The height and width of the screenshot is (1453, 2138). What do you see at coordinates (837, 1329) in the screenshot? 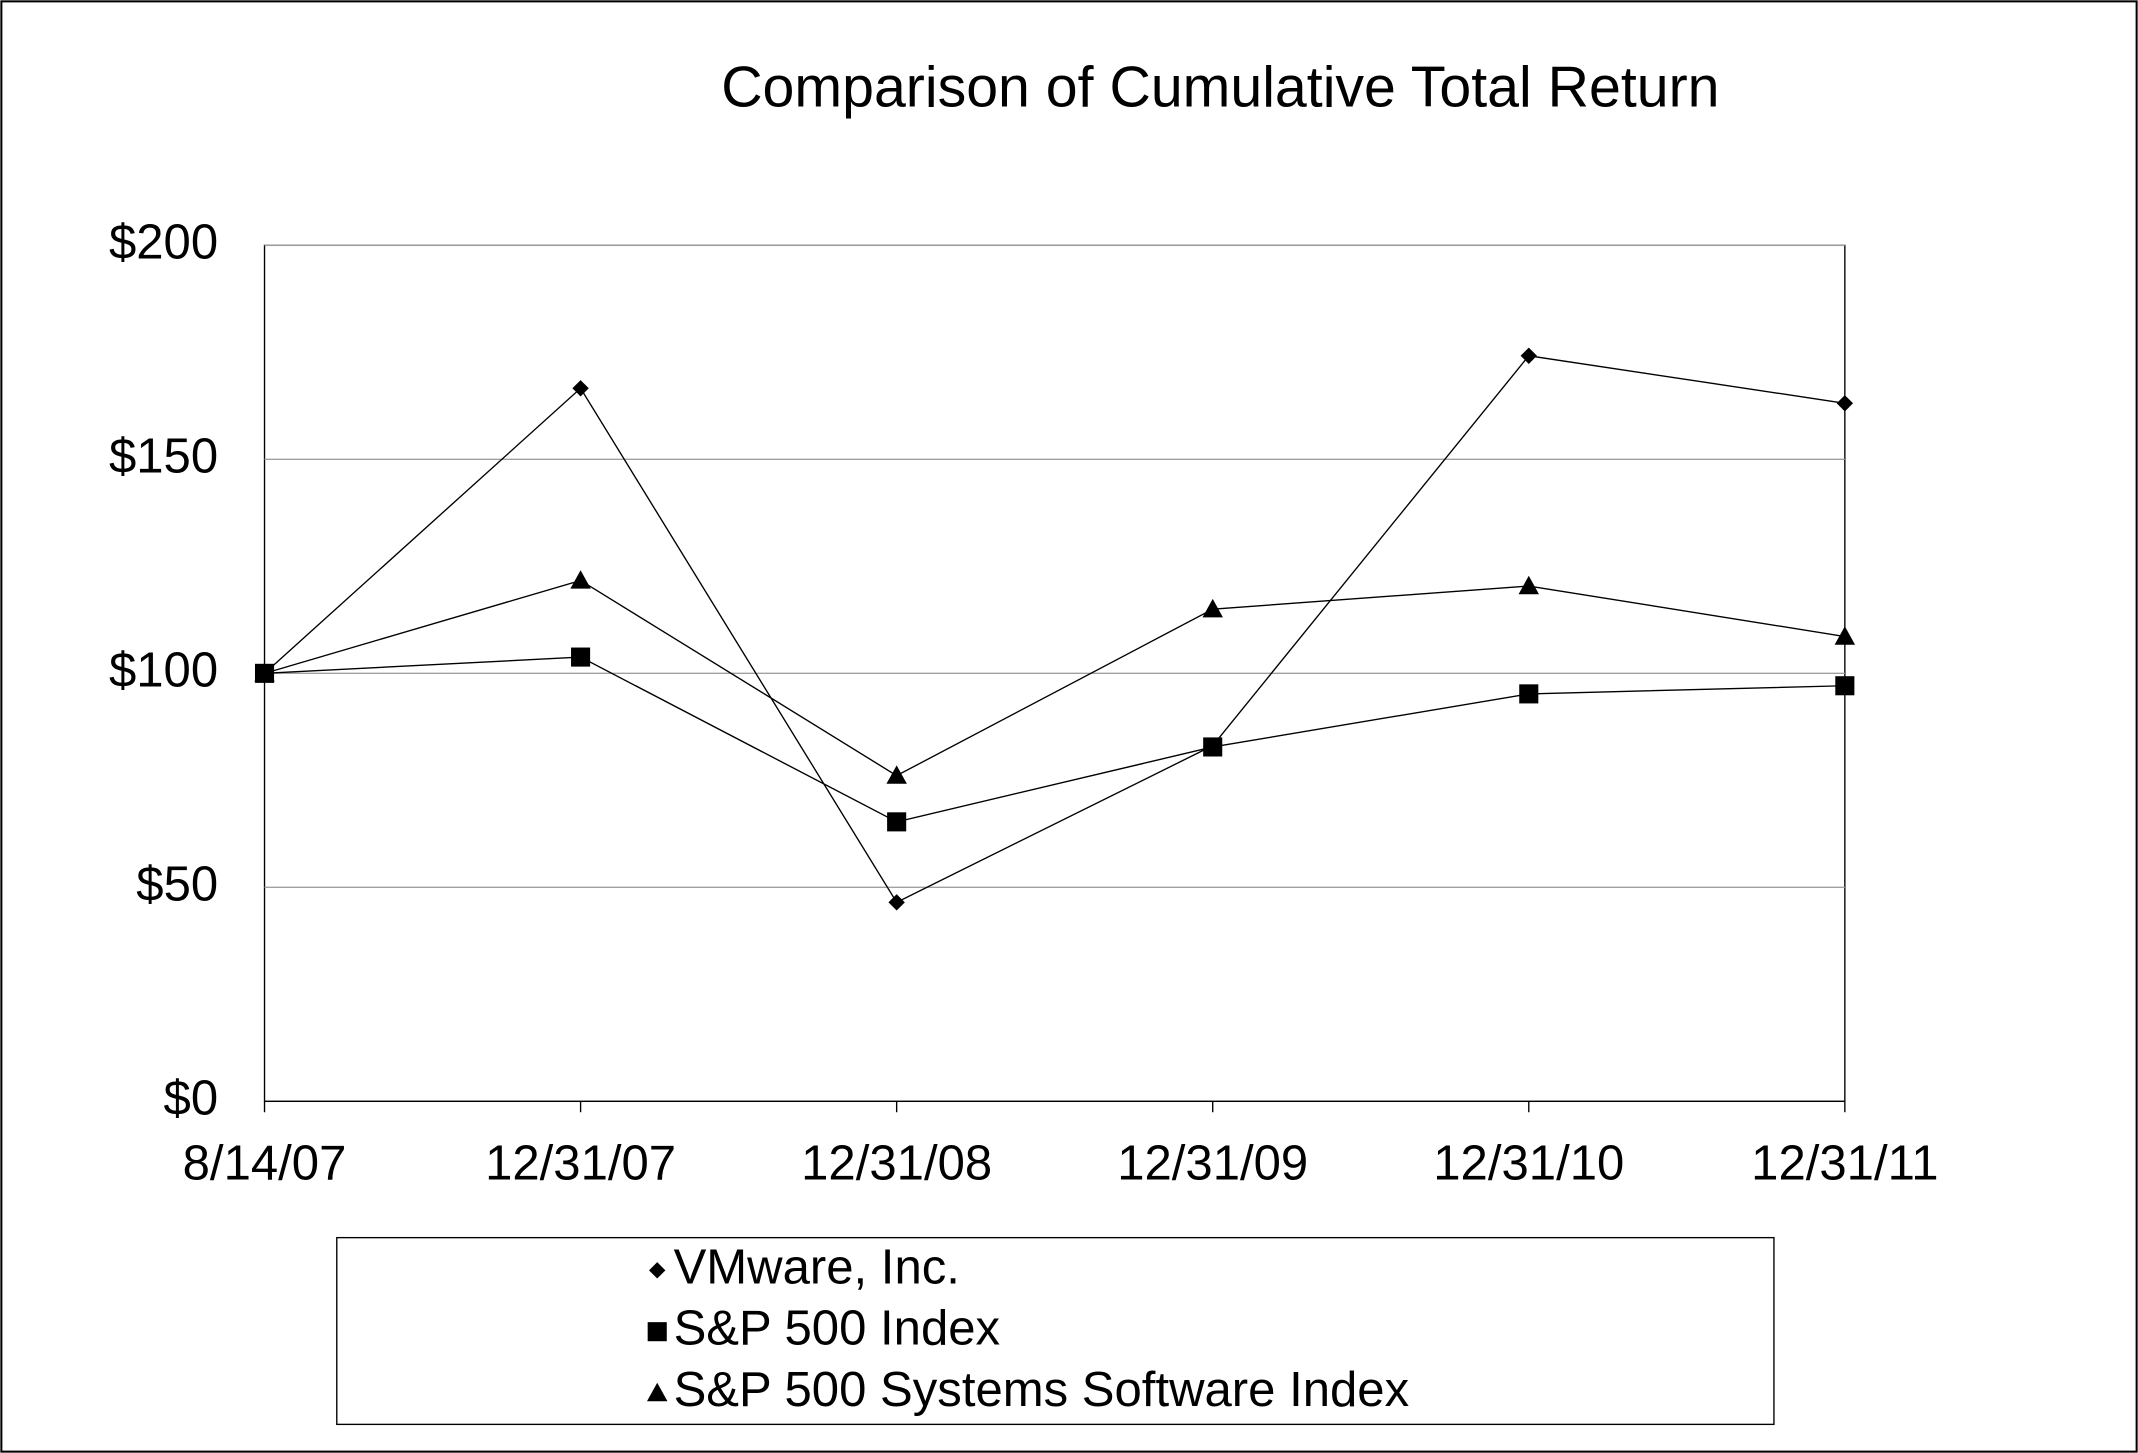
I see `legend-label: S&P 500 Index` at bounding box center [837, 1329].